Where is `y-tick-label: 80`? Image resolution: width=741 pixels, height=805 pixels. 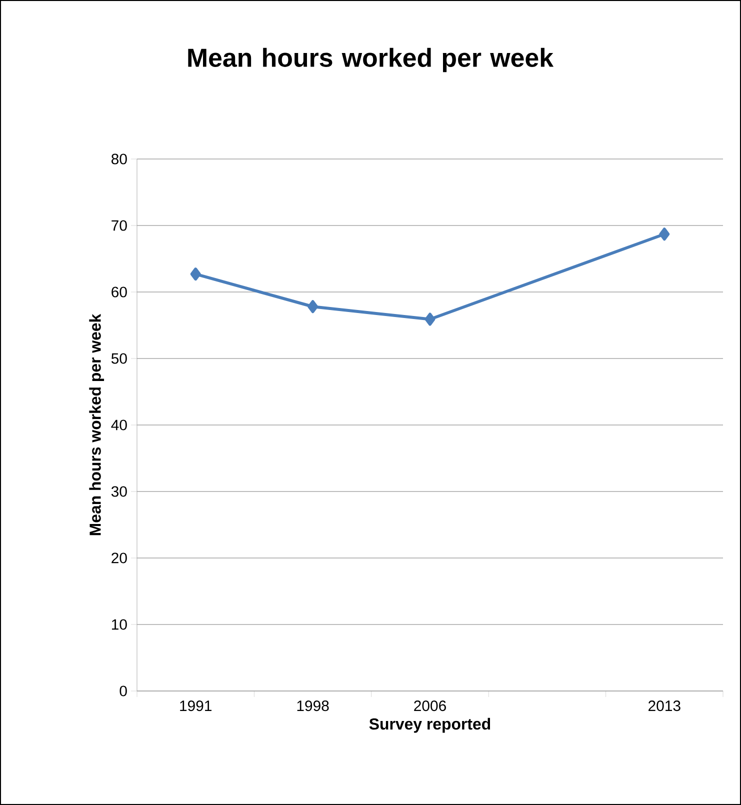
y-tick-label: 80 is located at coordinates (119, 159).